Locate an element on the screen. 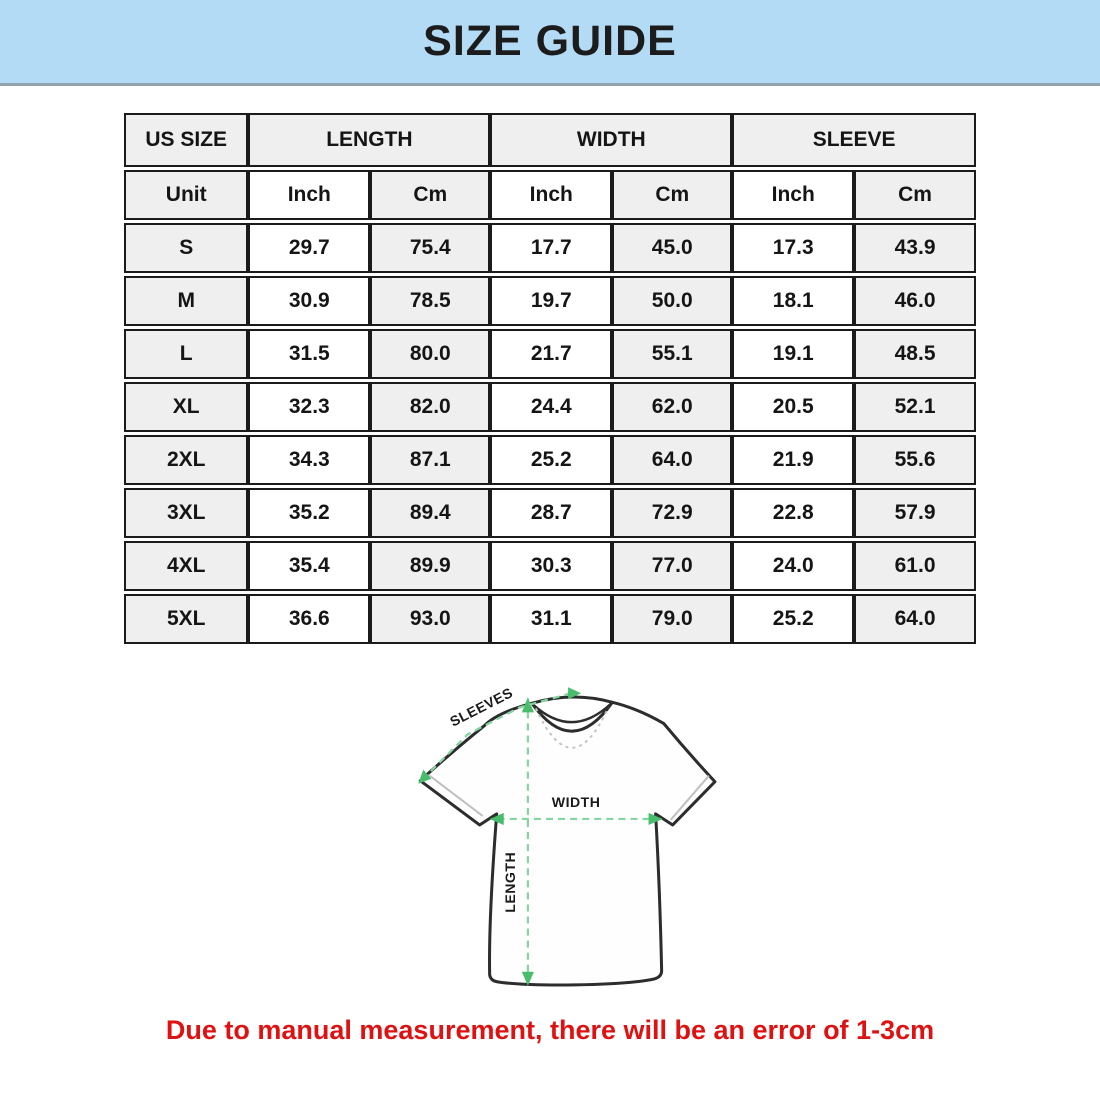 Image resolution: width=1100 pixels, height=1100 pixels. measurement-value: 87.1 is located at coordinates (430, 460).